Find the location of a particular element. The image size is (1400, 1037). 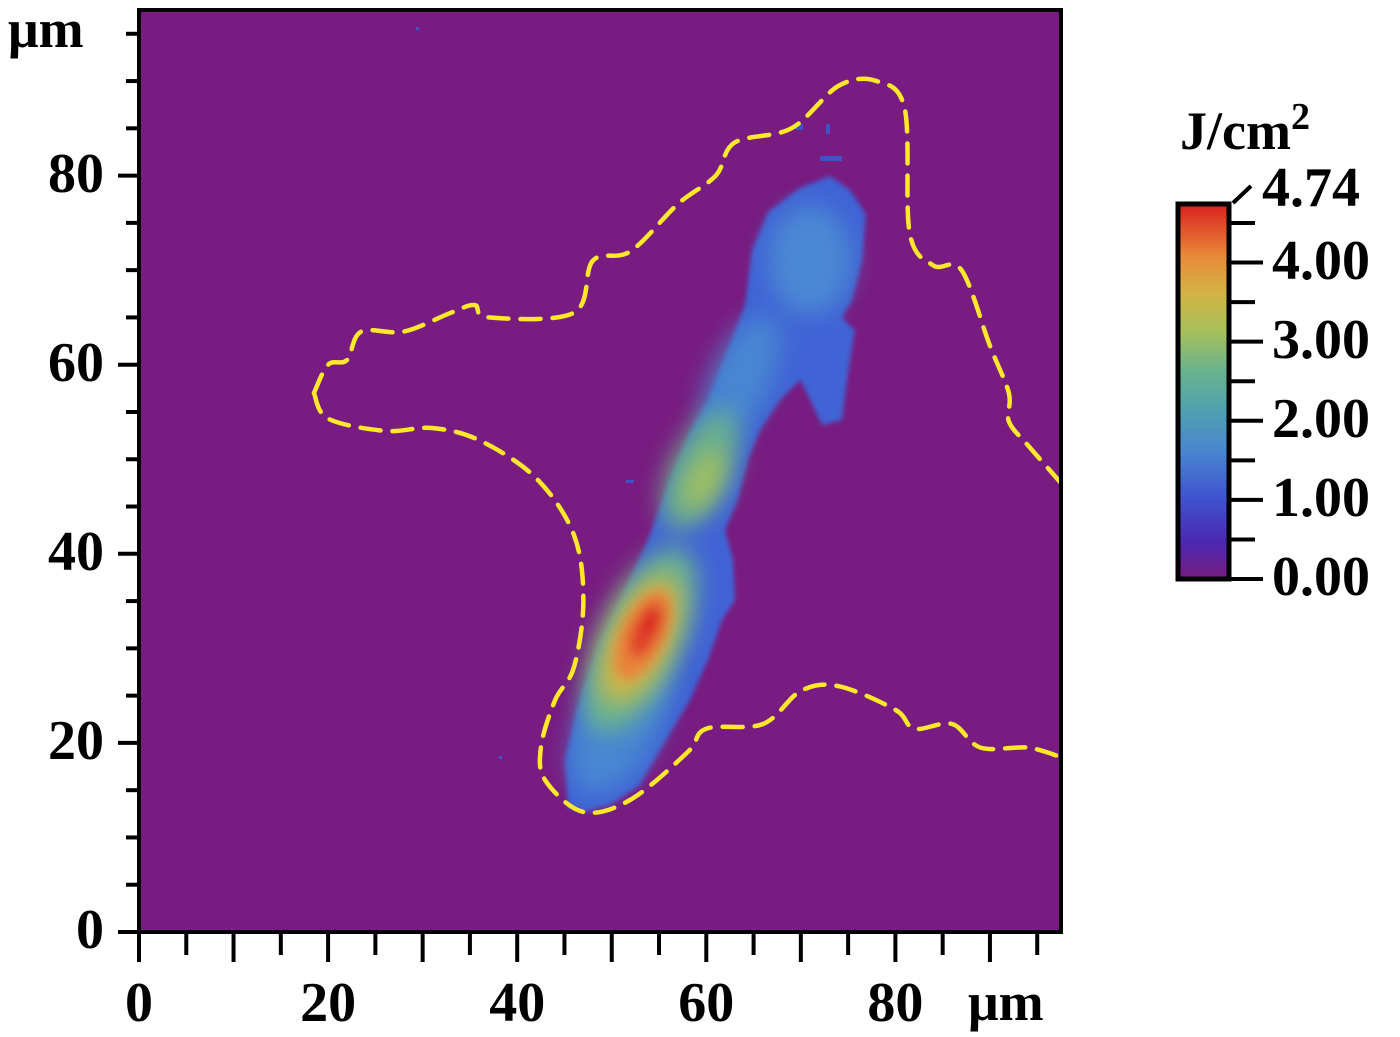

y-tick-label: 20 is located at coordinates (76, 740).